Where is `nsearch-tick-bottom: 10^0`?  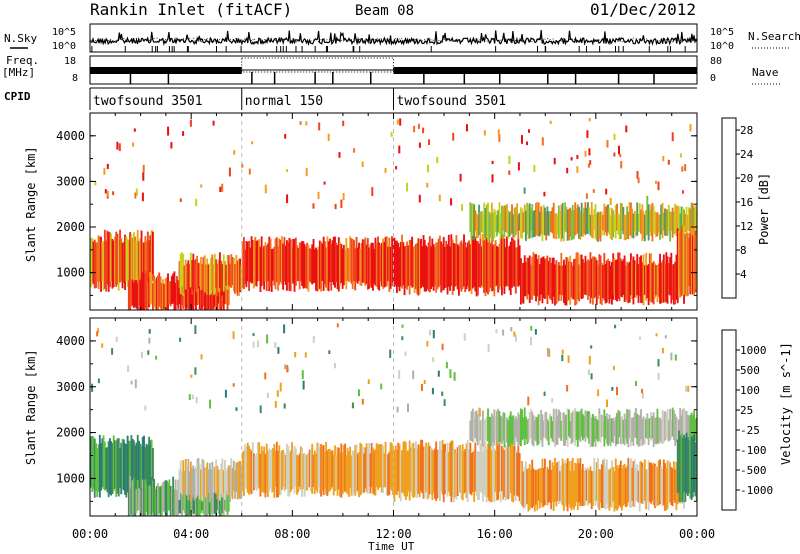 nsearch-tick-bottom: 10^0 is located at coordinates (722, 46).